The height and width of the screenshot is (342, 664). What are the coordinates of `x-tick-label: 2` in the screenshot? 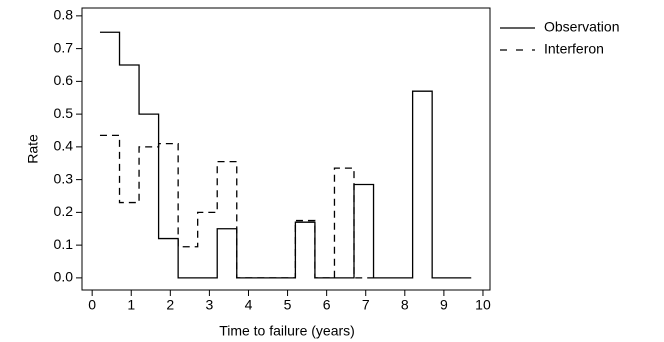 It's located at (170, 305).